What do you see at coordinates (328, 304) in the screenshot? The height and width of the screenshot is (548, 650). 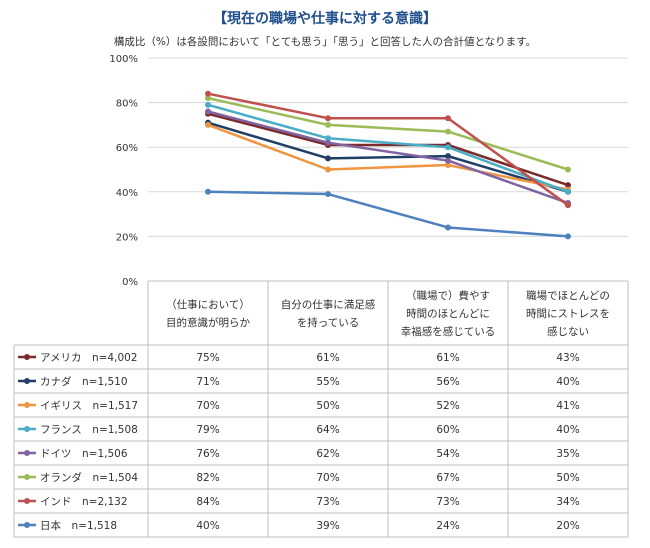 I see `category-header: 自分の仕事に満足感` at bounding box center [328, 304].